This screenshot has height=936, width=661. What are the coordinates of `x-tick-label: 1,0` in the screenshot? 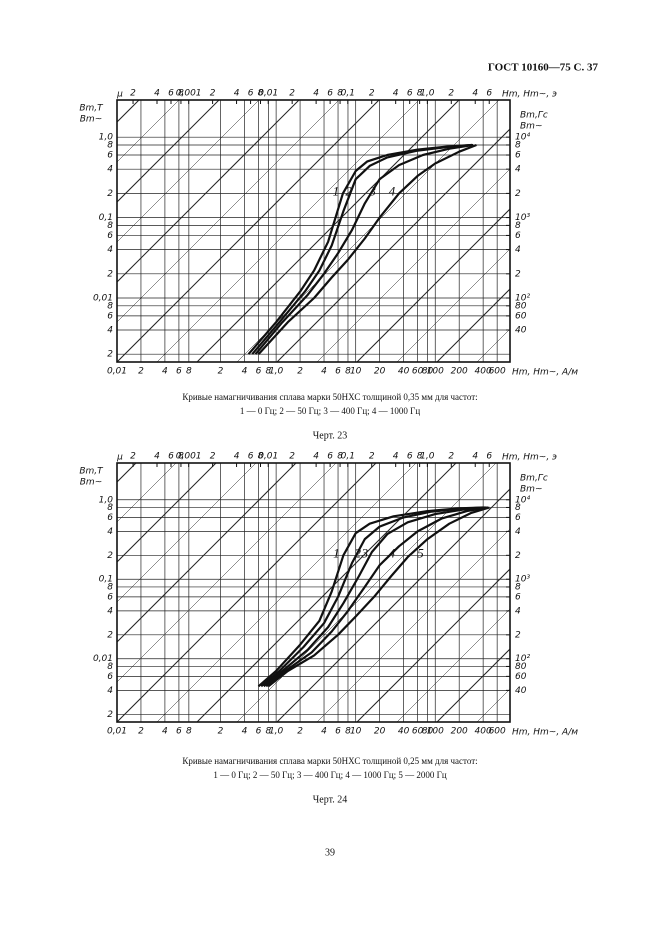 It's located at (276, 372).